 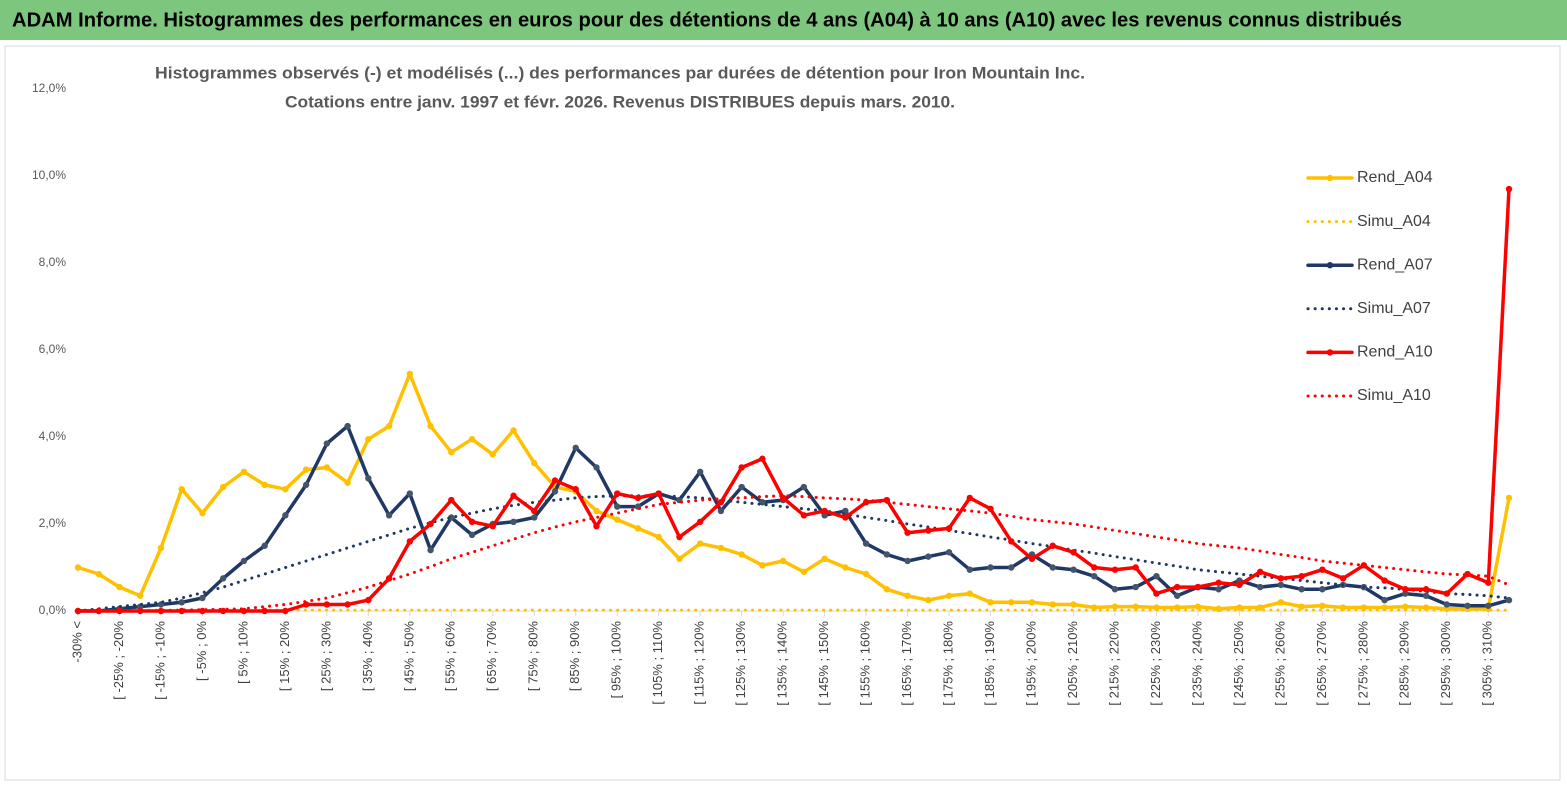 I want to click on x-tick-label: [ 85% ; 90%, so click(x=574, y=656).